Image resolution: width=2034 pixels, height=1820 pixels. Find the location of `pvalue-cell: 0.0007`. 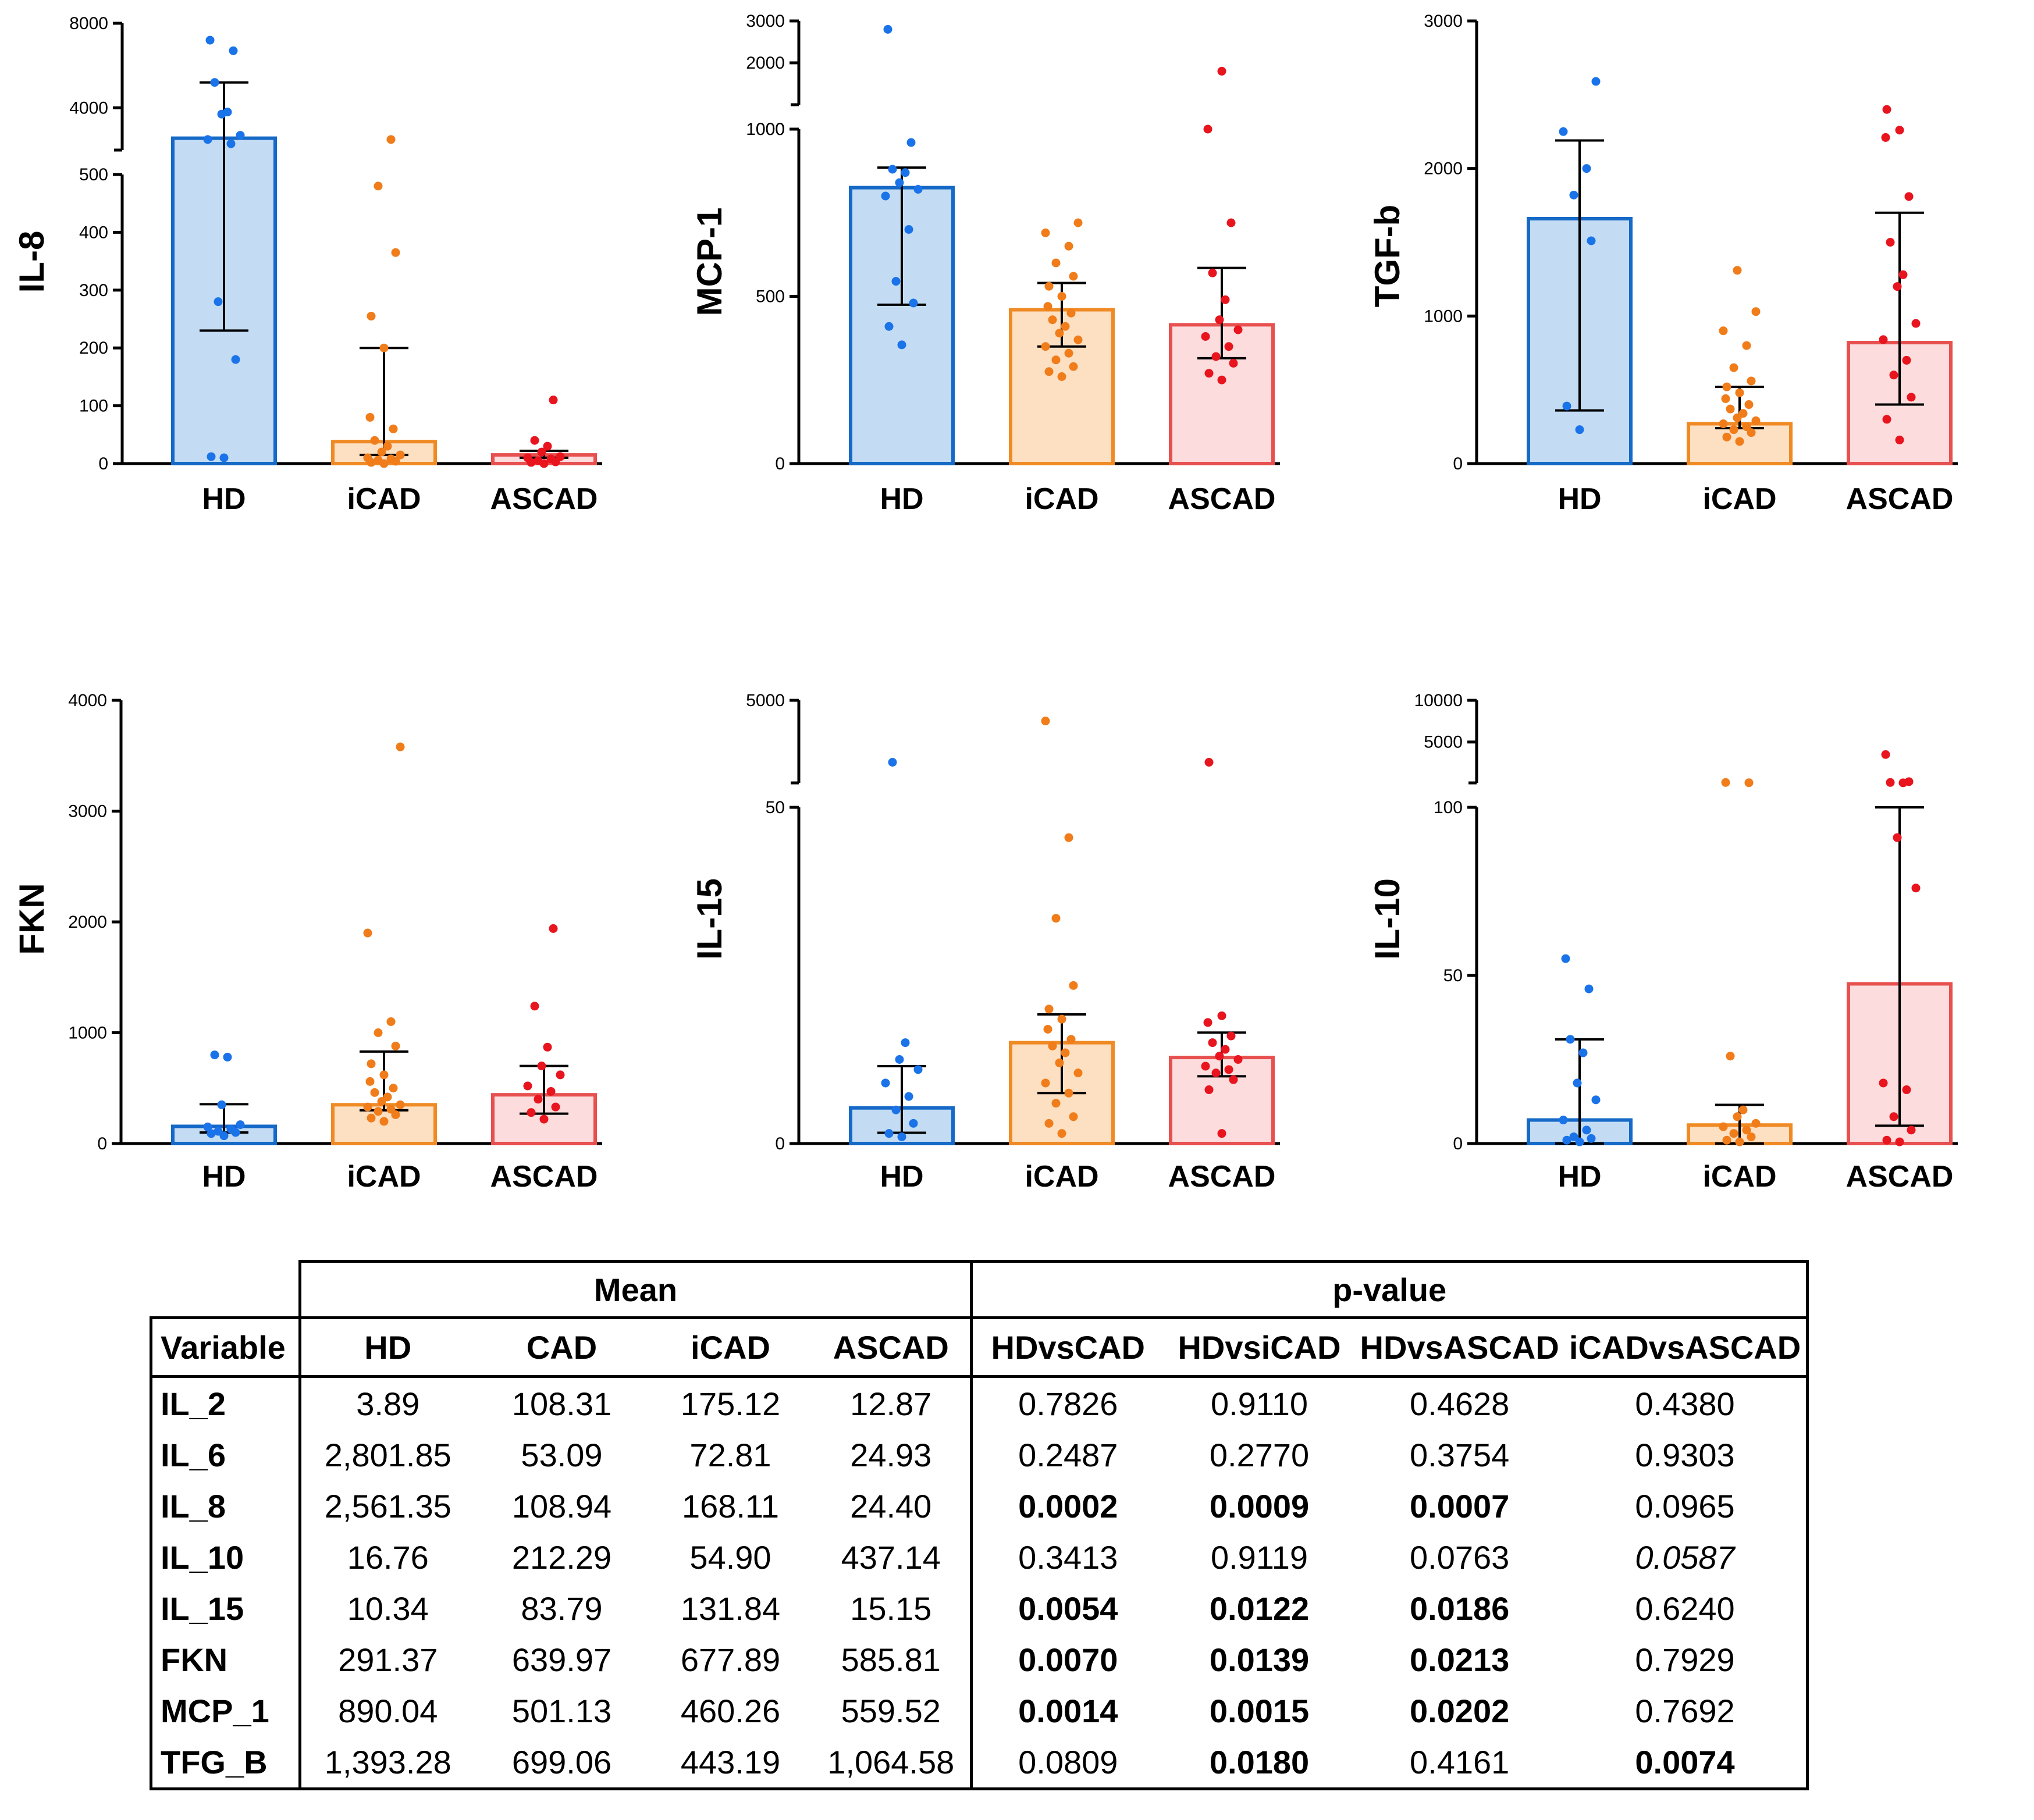

pvalue-cell: 0.0007 is located at coordinates (1460, 1506).